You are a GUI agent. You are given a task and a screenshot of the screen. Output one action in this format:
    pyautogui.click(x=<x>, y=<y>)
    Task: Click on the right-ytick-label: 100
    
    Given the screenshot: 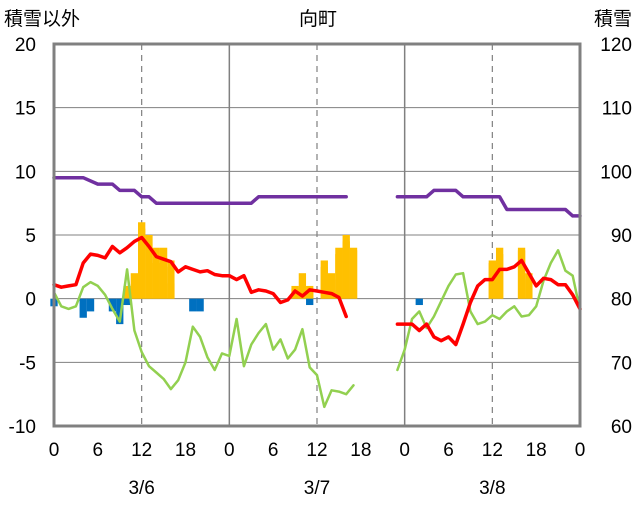 What is the action you would take?
    pyautogui.click(x=616, y=172)
    